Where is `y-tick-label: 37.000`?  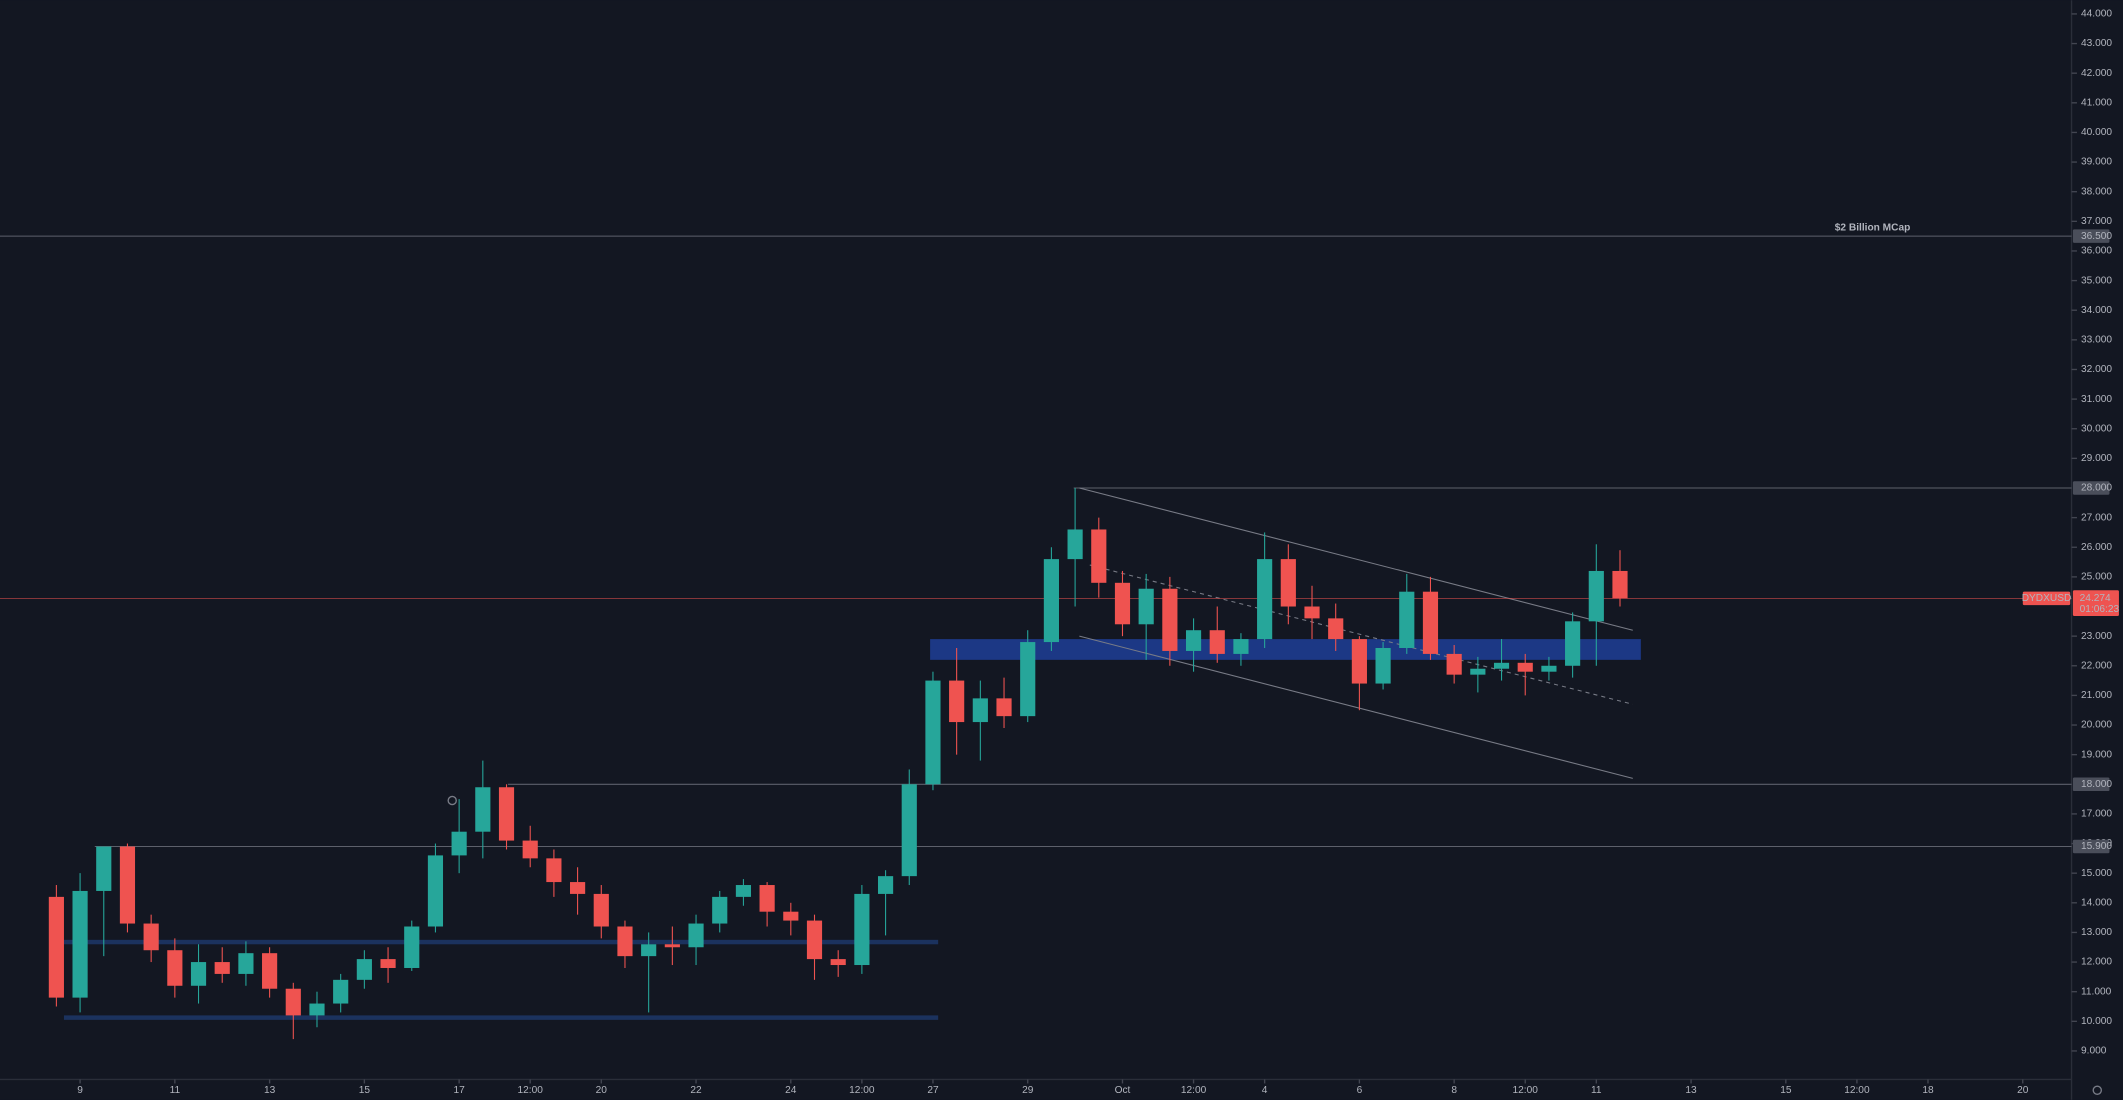
y-tick-label: 37.000 is located at coordinates (2096, 221).